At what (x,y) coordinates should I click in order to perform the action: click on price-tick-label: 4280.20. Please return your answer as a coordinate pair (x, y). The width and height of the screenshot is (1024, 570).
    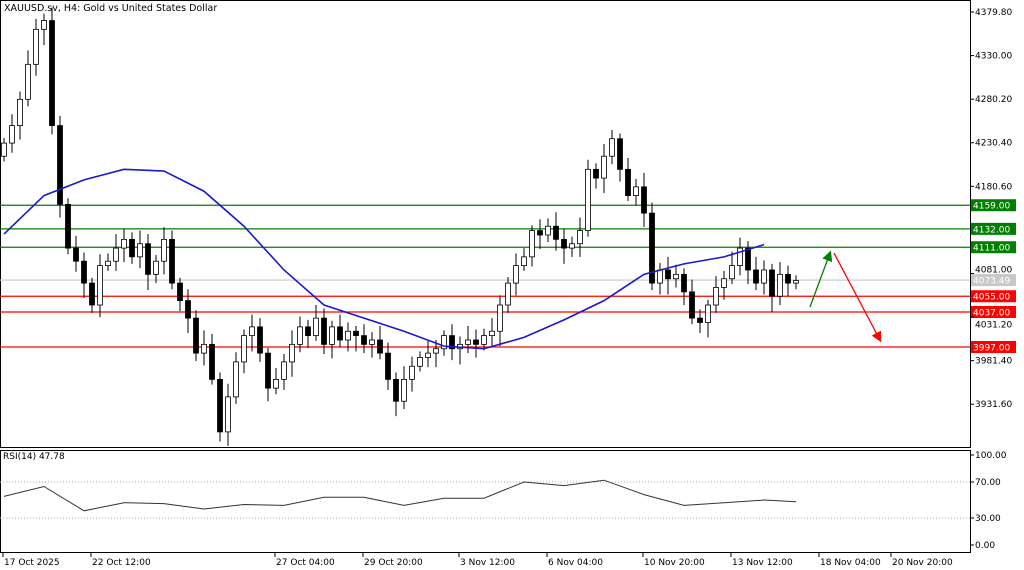
    Looking at the image, I should click on (993, 100).